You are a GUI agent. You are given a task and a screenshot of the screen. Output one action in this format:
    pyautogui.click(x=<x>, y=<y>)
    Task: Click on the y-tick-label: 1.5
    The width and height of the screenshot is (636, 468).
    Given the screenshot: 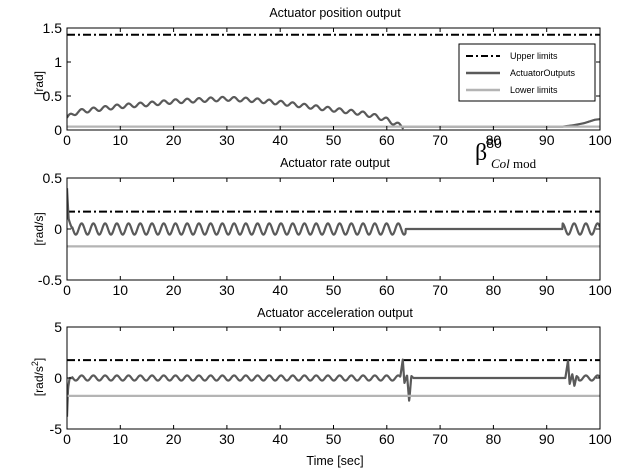 What is the action you would take?
    pyautogui.click(x=53, y=28)
    